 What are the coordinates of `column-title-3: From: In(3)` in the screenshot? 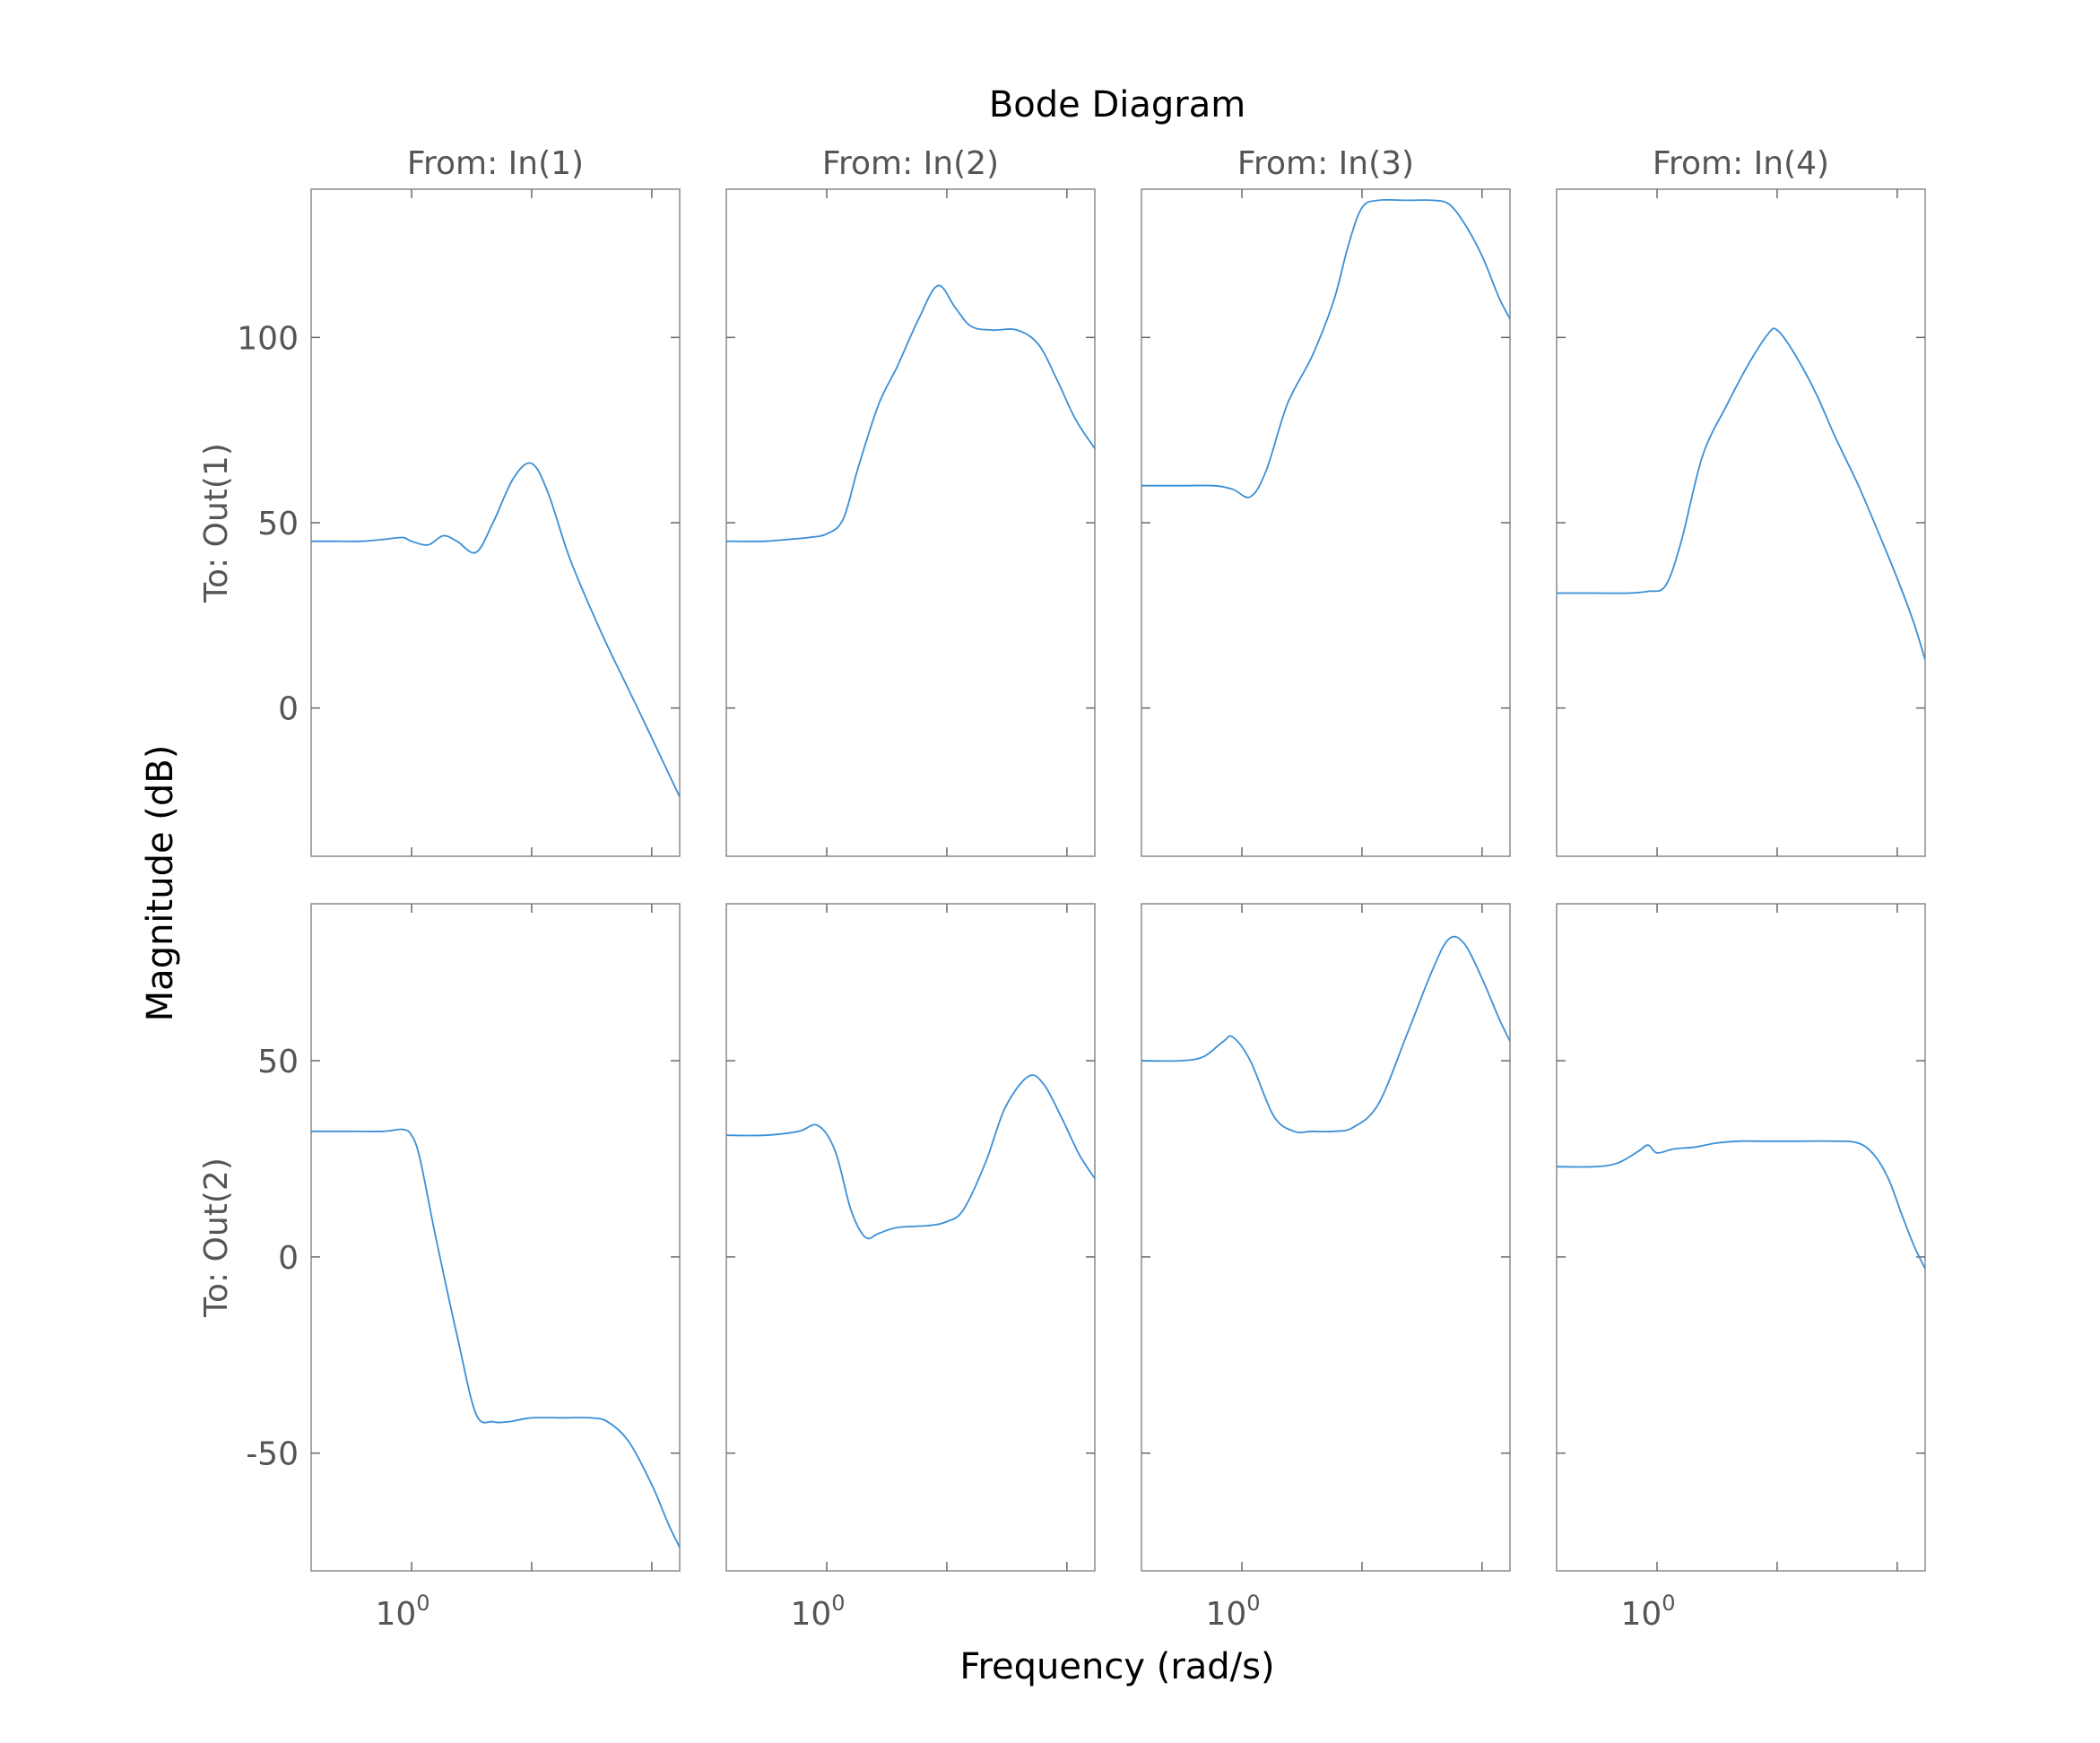 It's located at (1325, 163).